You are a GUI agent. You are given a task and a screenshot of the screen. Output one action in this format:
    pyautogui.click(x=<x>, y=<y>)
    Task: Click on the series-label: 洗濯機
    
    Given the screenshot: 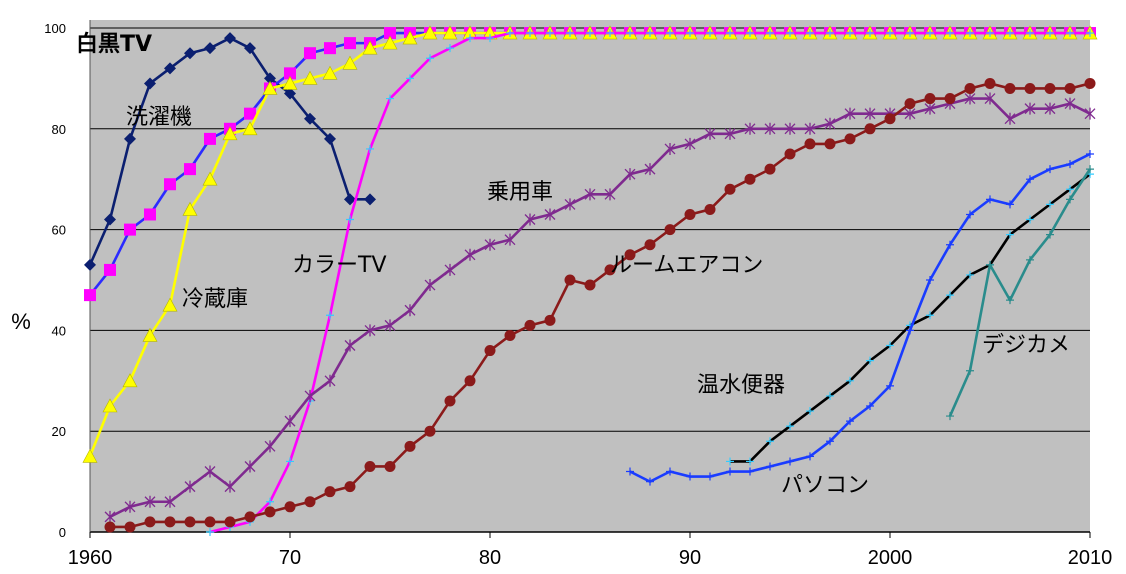 What is the action you would take?
    pyautogui.click(x=159, y=117)
    